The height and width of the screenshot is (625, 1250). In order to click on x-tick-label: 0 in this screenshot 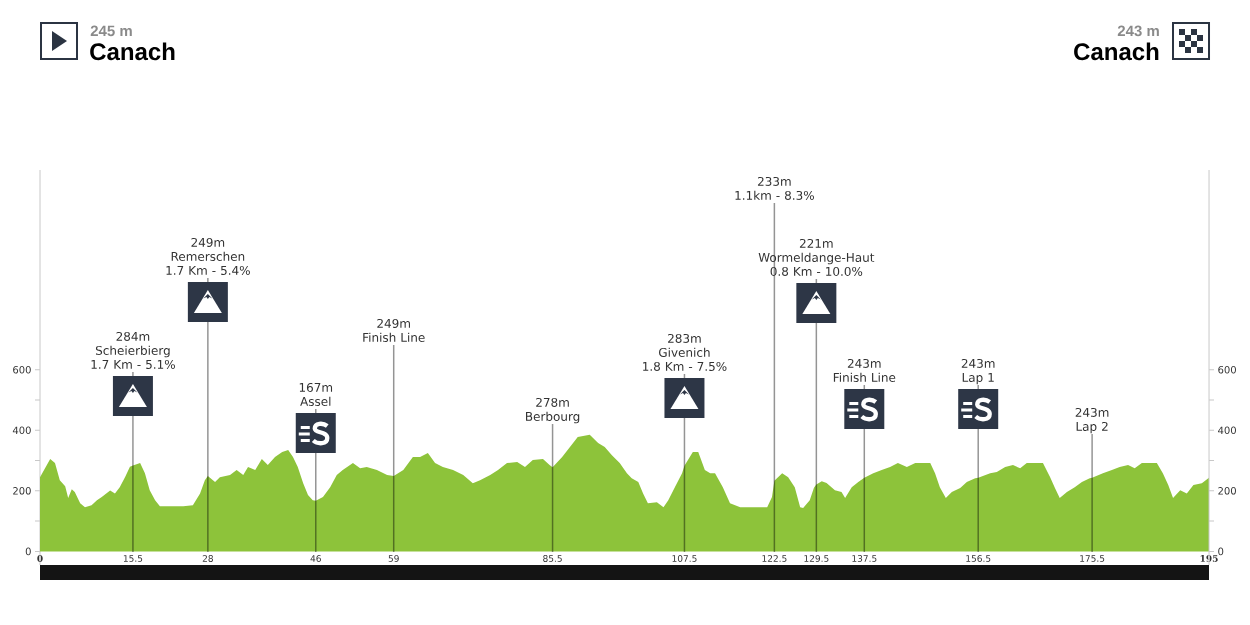, I will do `click(40, 558)`.